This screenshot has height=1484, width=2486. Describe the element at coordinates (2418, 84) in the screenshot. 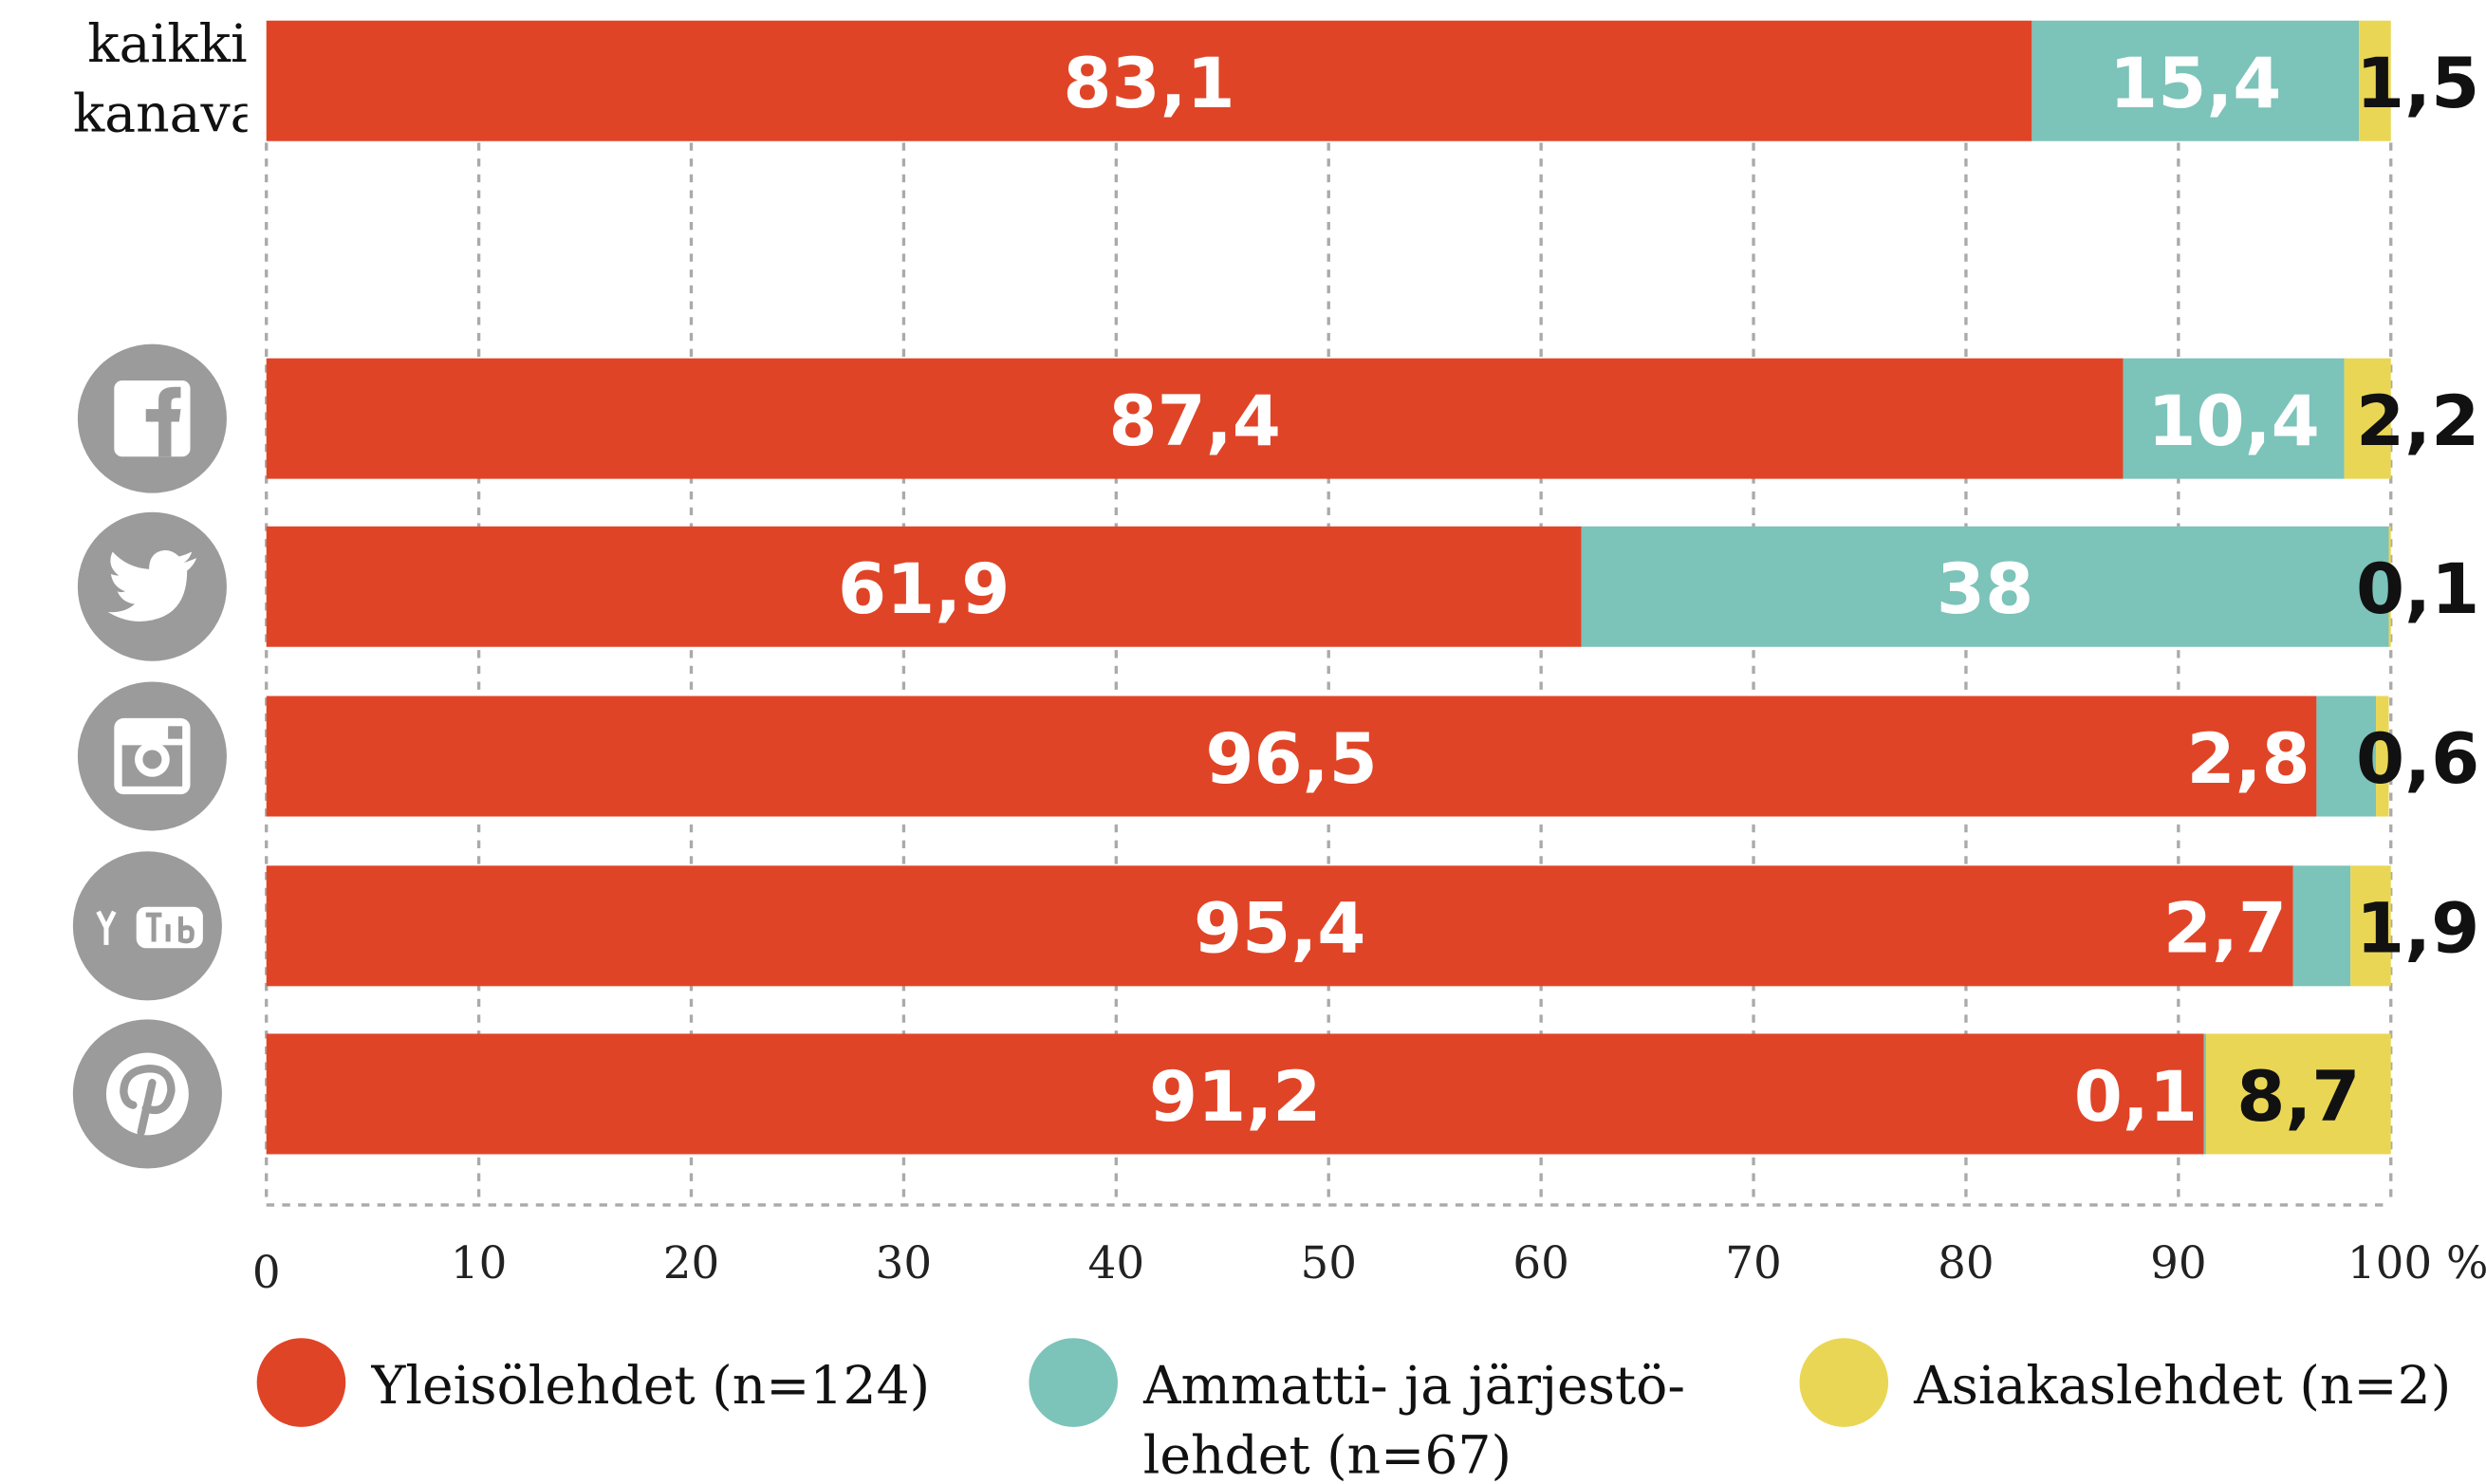

I see `value-label: 1,5` at that location.